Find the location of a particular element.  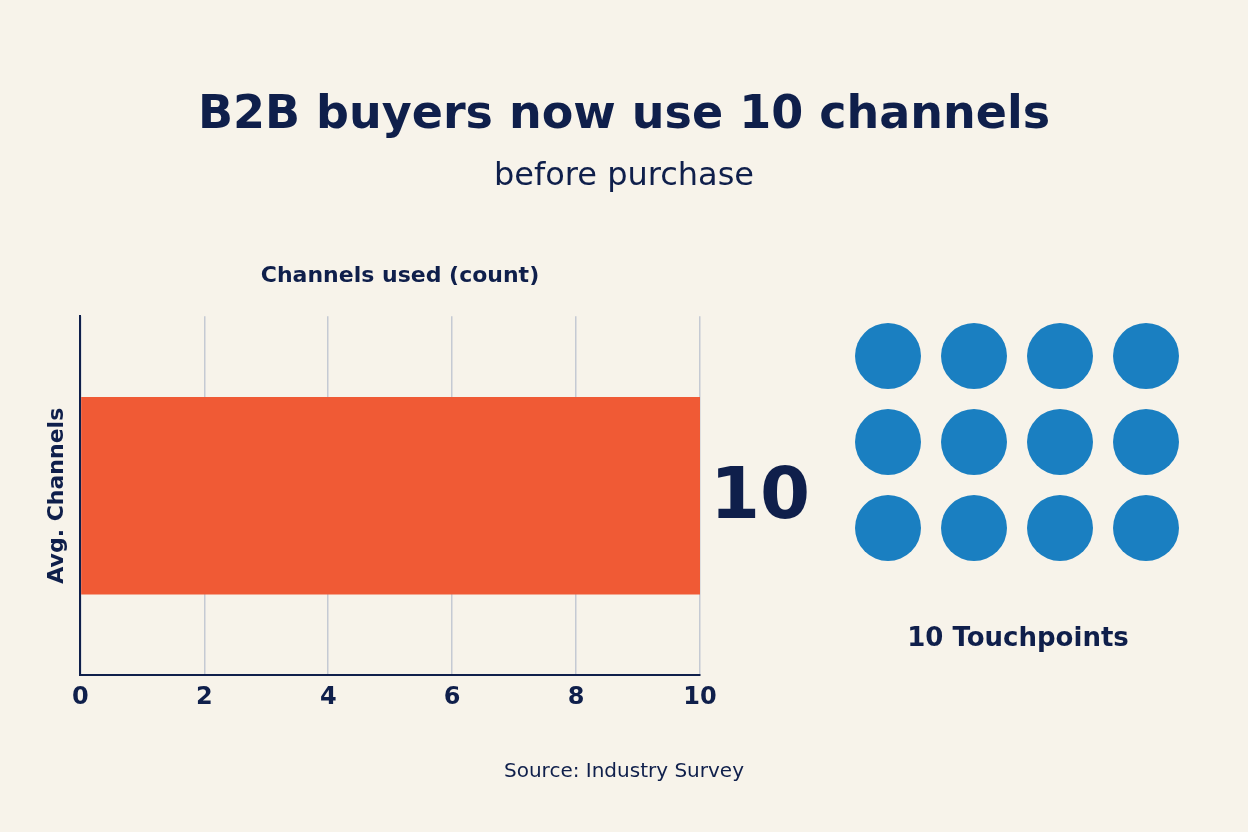

chart-subtitle: before purchase is located at coordinates (623, 174).